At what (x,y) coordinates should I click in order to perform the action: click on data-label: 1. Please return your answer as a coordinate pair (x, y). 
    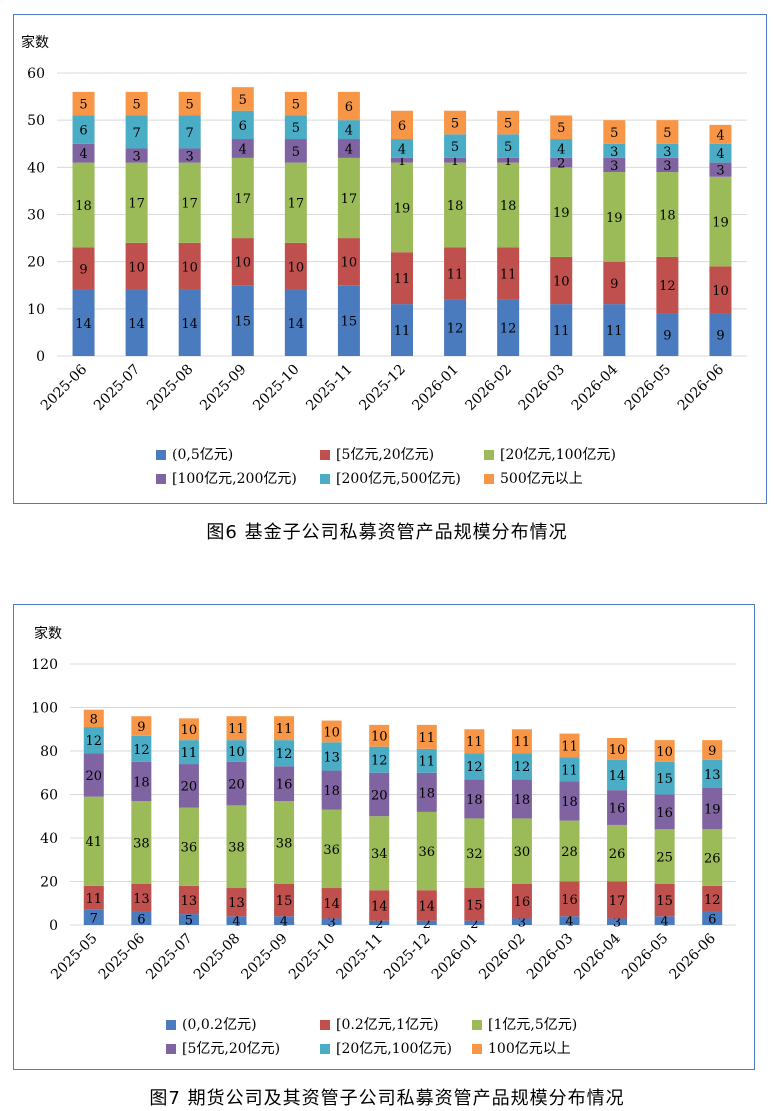
    Looking at the image, I should click on (455, 161).